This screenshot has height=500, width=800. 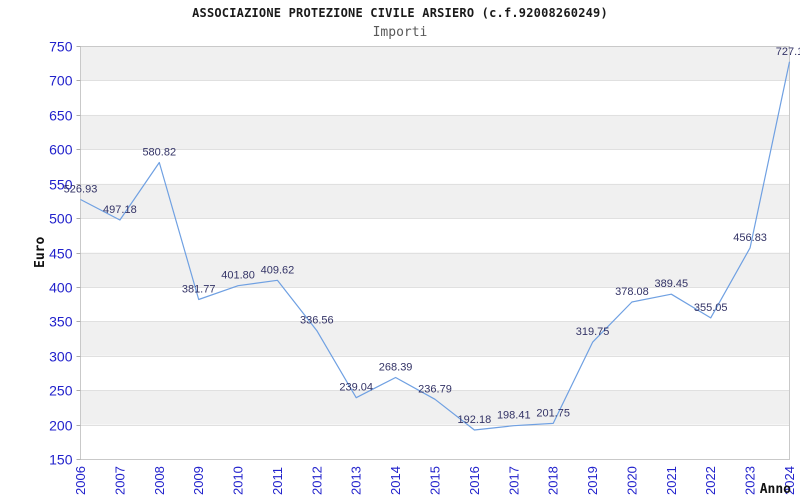 What do you see at coordinates (61, 81) in the screenshot?
I see `y-tick-label: 700` at bounding box center [61, 81].